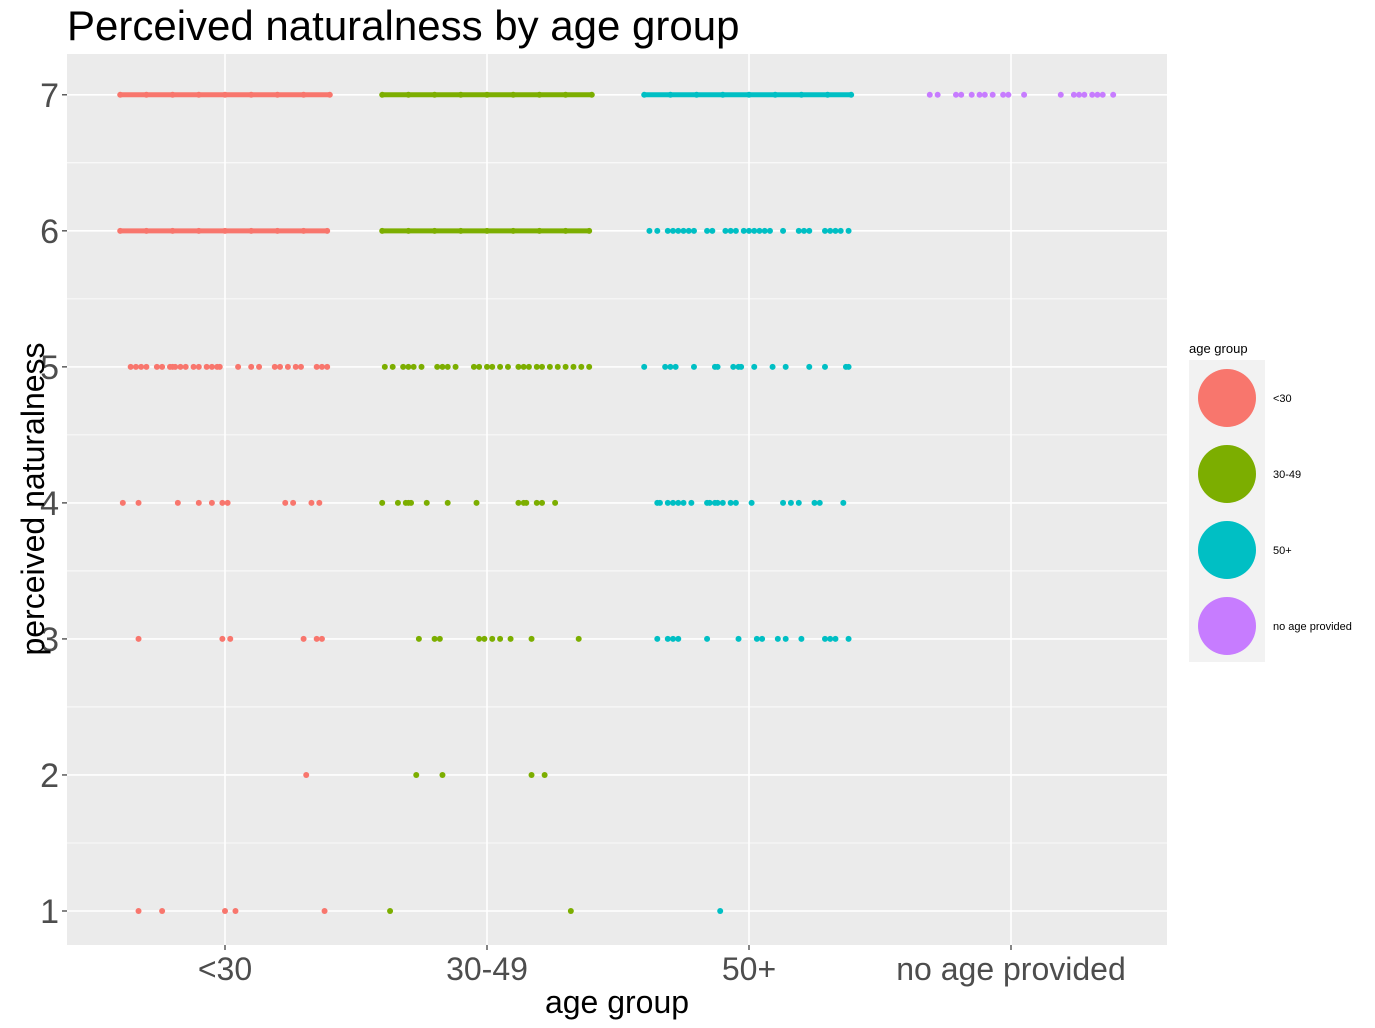  I want to click on legend-items: <30 30-49 50+ no age provided, so click(1275, 512).